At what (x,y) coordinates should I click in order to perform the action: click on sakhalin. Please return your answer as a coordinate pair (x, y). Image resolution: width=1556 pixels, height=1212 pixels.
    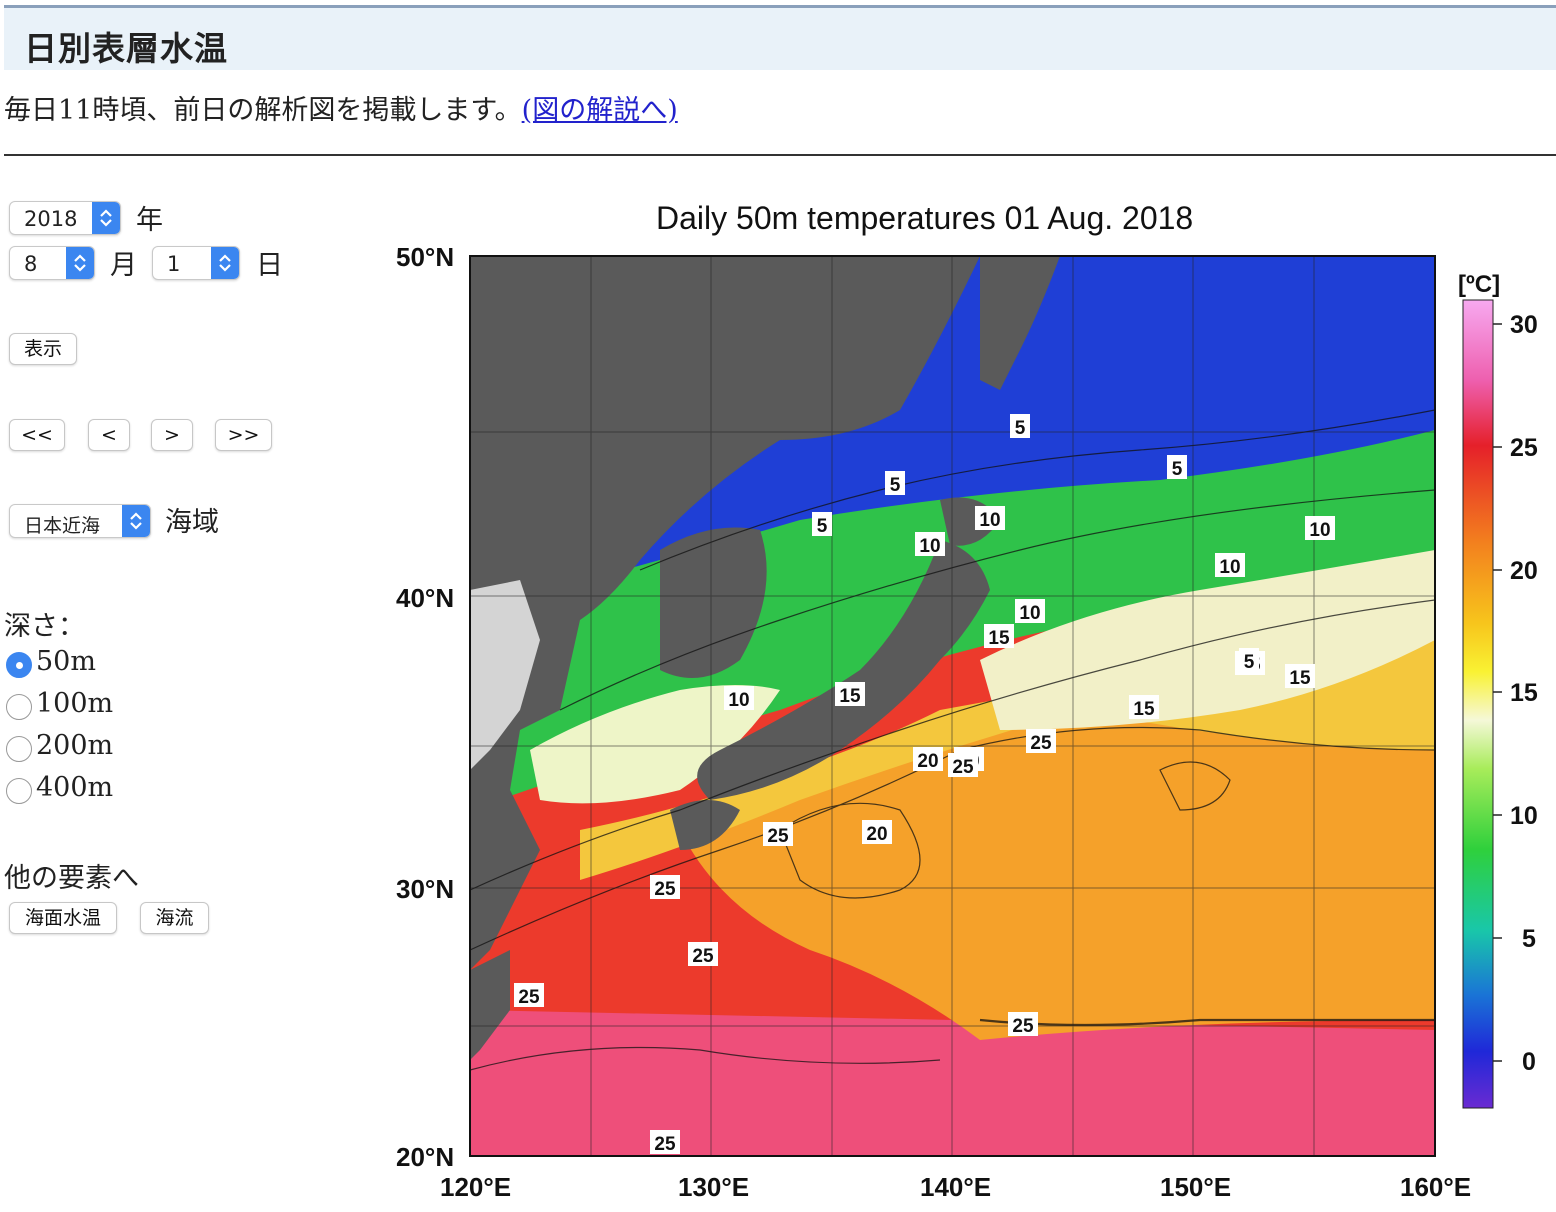
    Looking at the image, I should click on (1020, 323).